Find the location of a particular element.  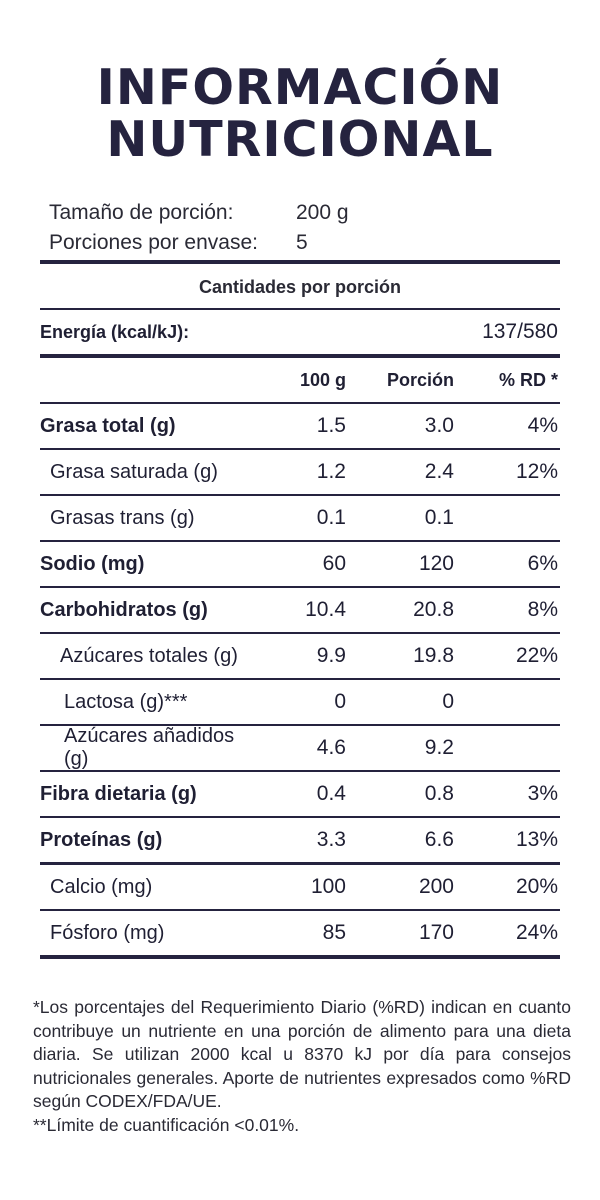

serving-size-label: Tamaño de porción: is located at coordinates (141, 212).